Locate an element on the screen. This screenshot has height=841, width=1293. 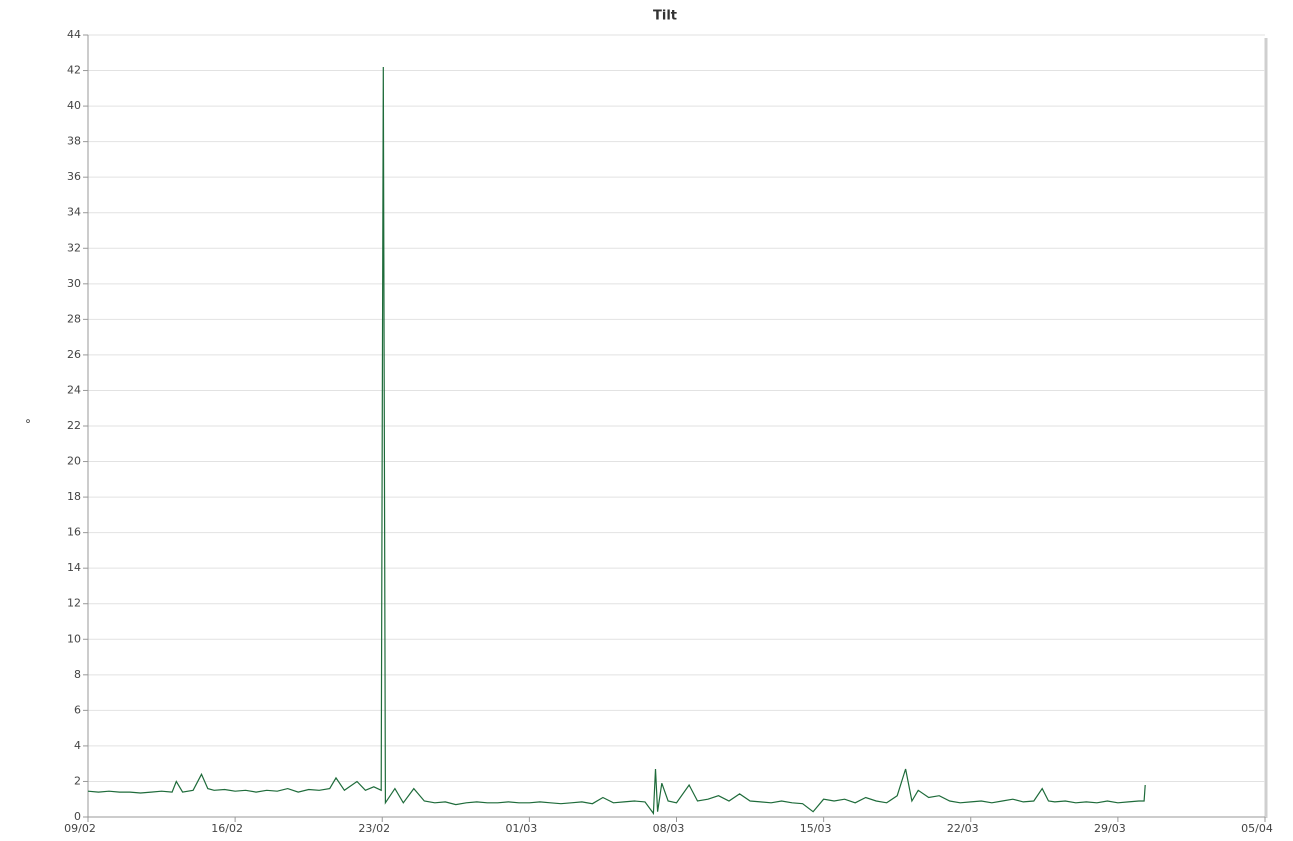
y-tick-label: 2 is located at coordinates (77, 780).